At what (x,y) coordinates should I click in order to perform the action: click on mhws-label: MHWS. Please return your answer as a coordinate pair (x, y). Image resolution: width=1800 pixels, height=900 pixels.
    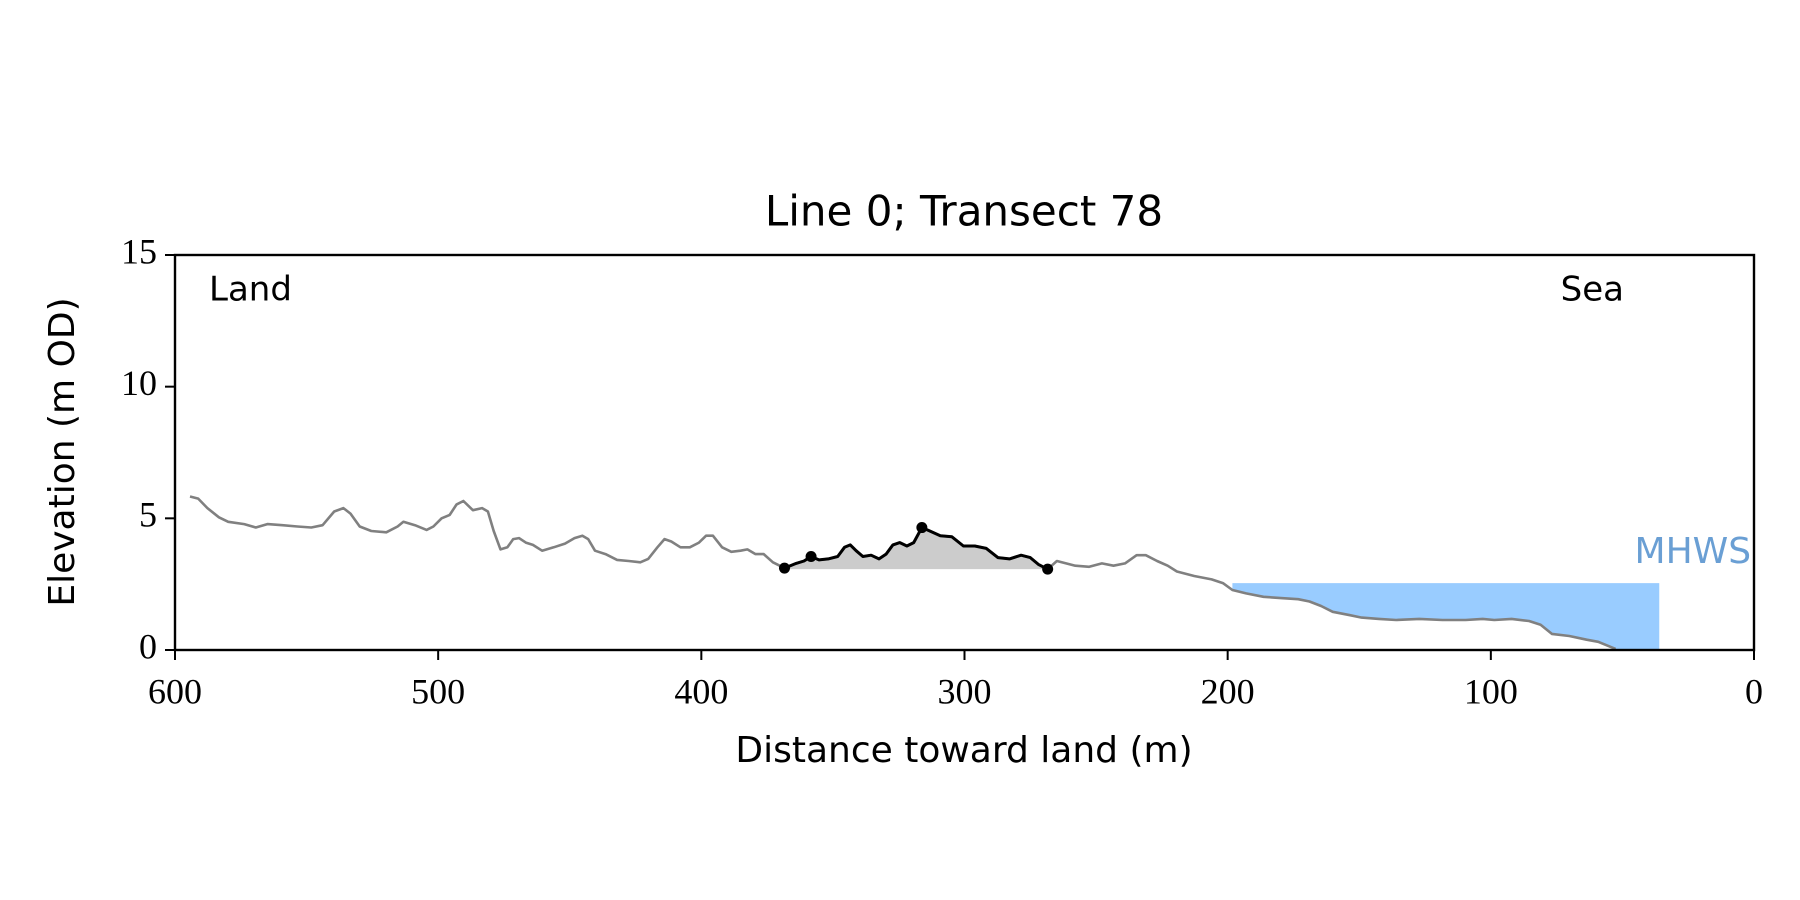
    Looking at the image, I should click on (1693, 551).